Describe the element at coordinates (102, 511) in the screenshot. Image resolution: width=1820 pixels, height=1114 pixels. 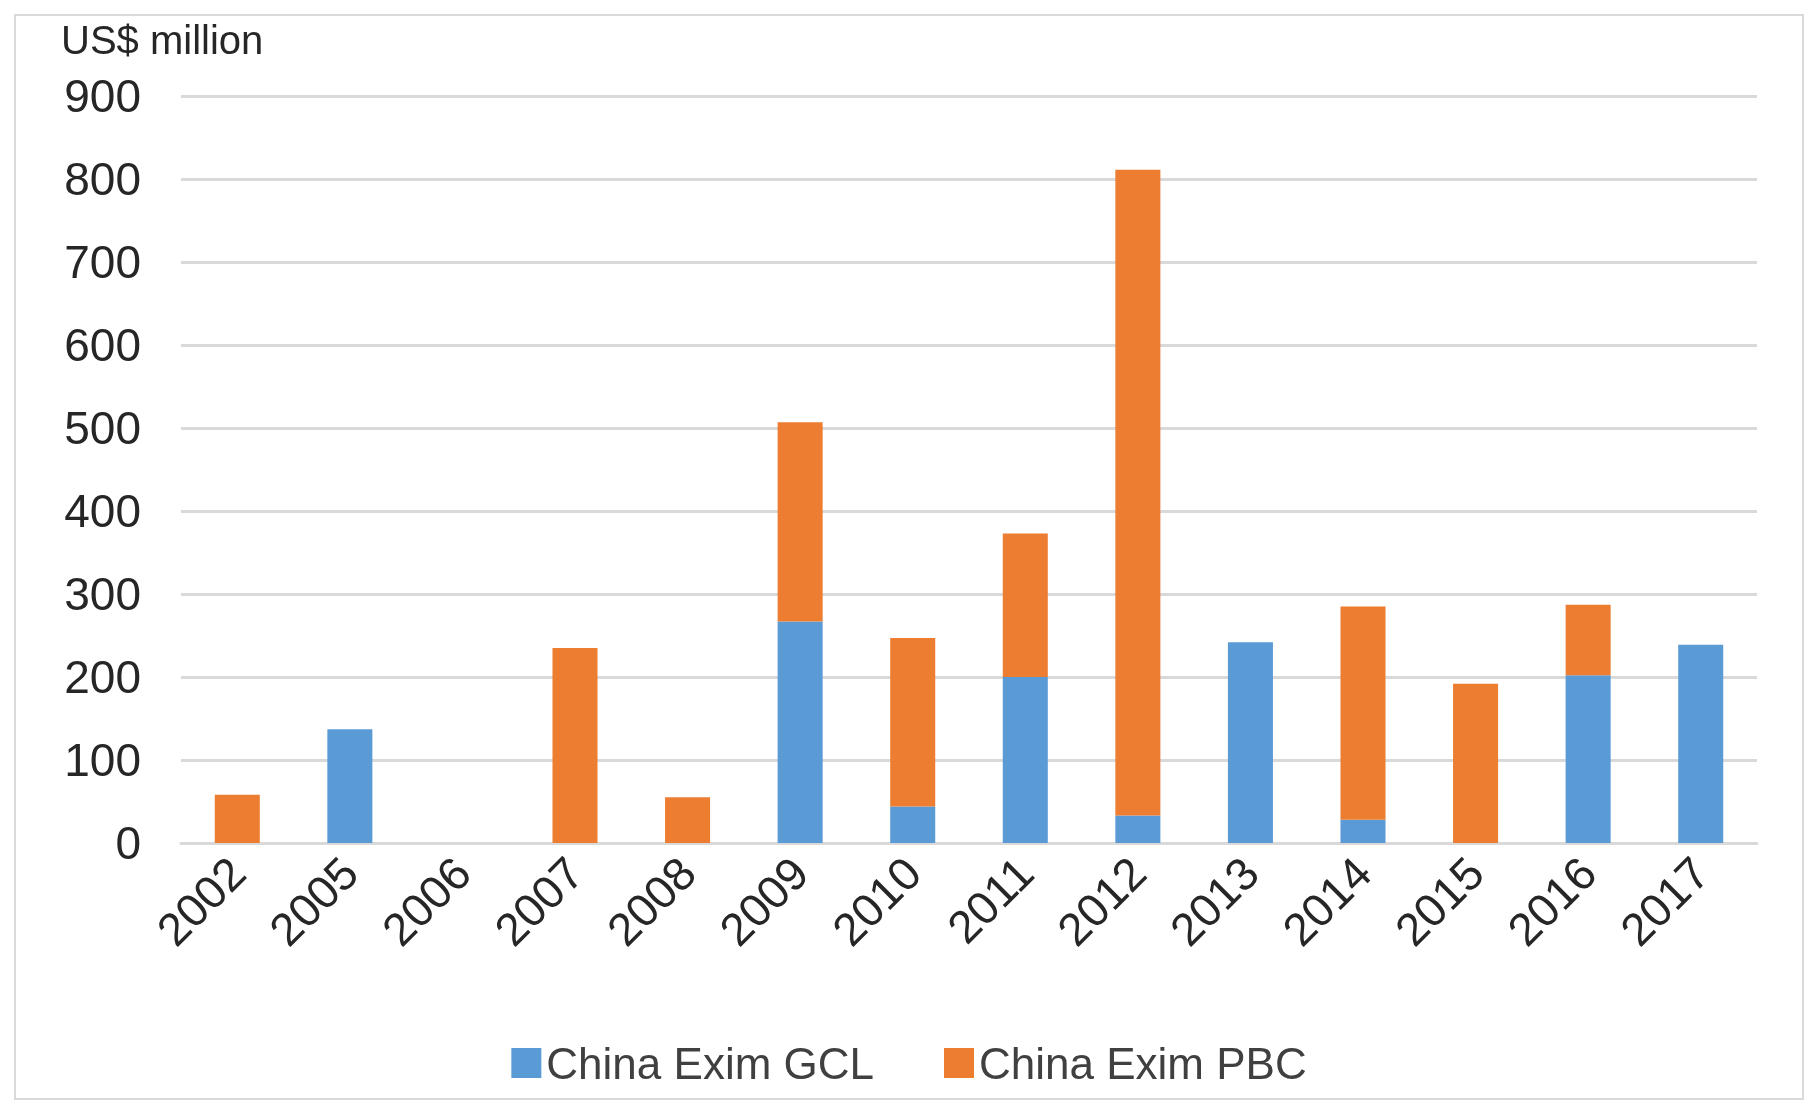
I see `y-tick-label: 400` at that location.